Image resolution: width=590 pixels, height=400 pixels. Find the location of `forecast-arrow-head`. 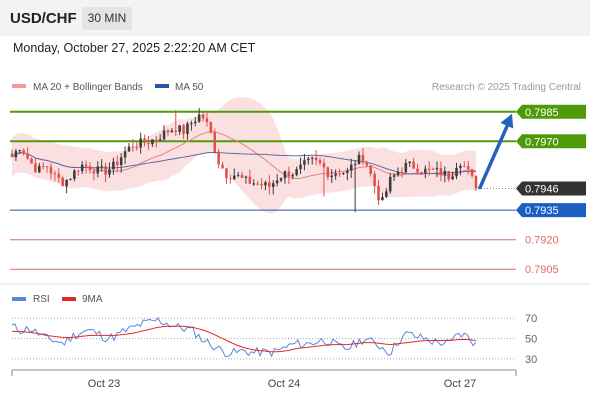

forecast-arrow-head is located at coordinates (507, 121).